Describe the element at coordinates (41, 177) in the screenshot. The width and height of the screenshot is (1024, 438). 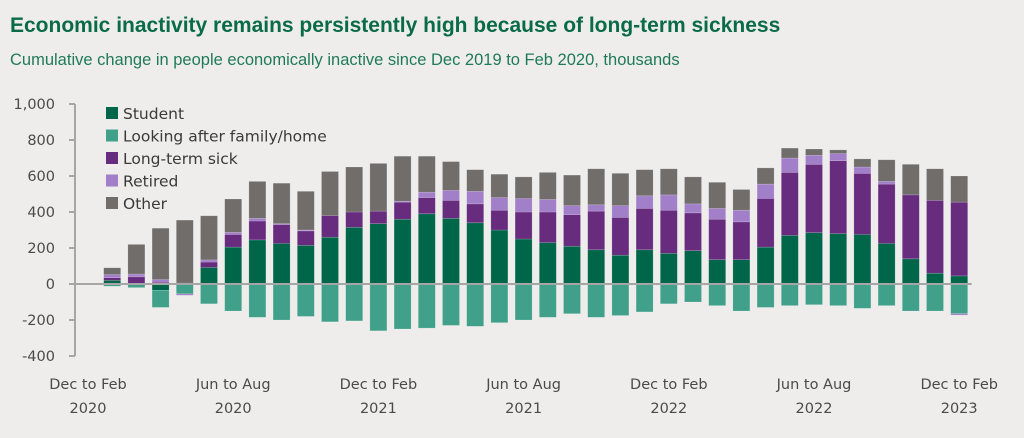
I see `y-tick-label: 600` at that location.